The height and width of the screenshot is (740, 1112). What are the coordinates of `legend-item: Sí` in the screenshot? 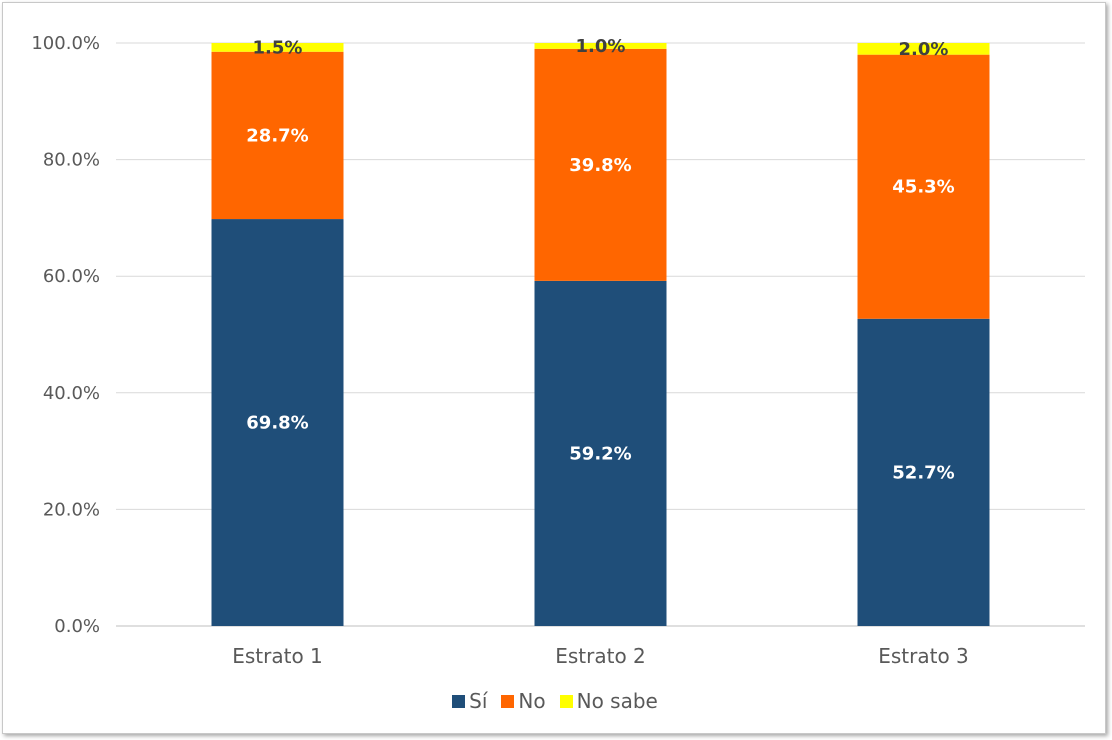 It's located at (469, 701).